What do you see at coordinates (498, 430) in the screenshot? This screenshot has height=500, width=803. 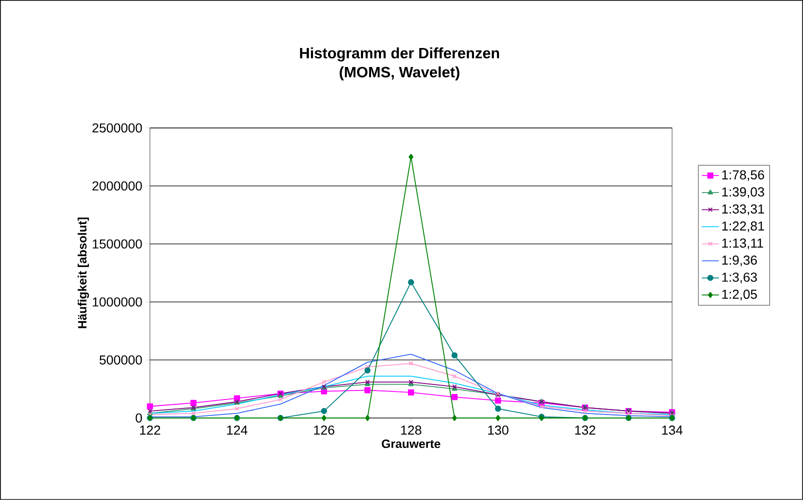 I see `x-tick-label: 130` at bounding box center [498, 430].